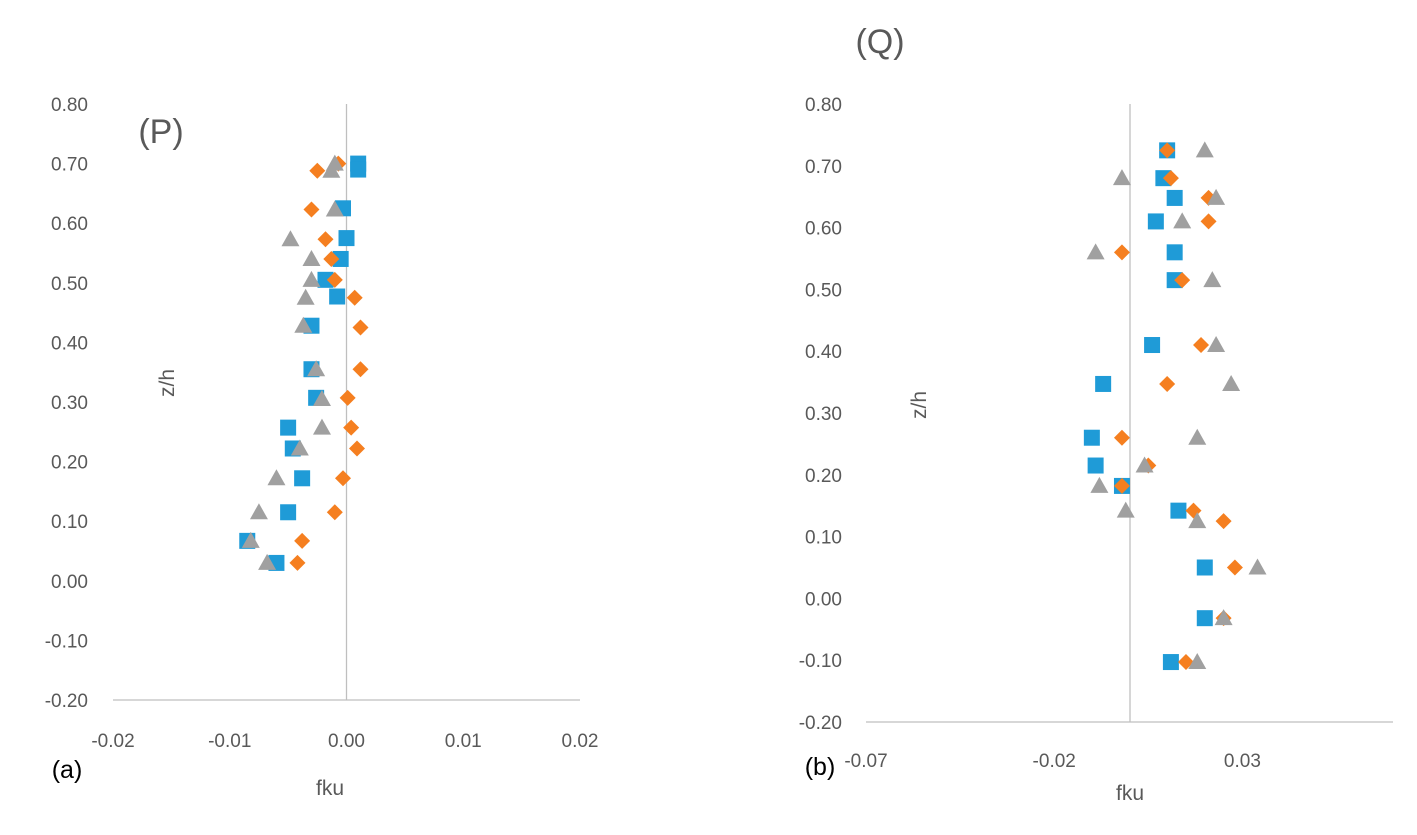 The height and width of the screenshot is (835, 1417). I want to click on x-axis-title-b: fku, so click(1130, 793).